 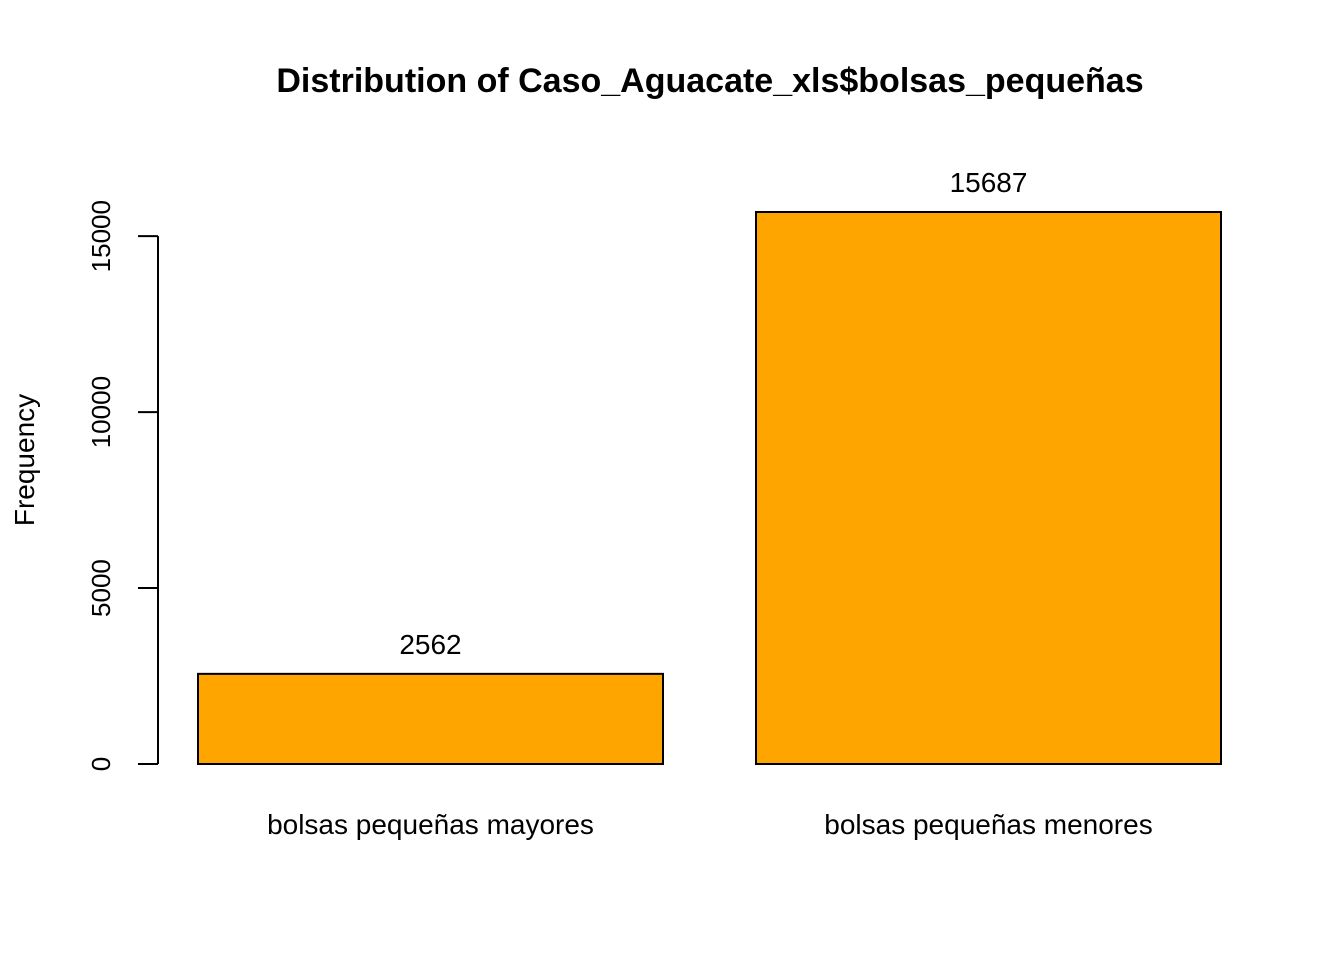 What do you see at coordinates (122, 485) in the screenshot?
I see `y-axis: 0 5000 10000 15000` at bounding box center [122, 485].